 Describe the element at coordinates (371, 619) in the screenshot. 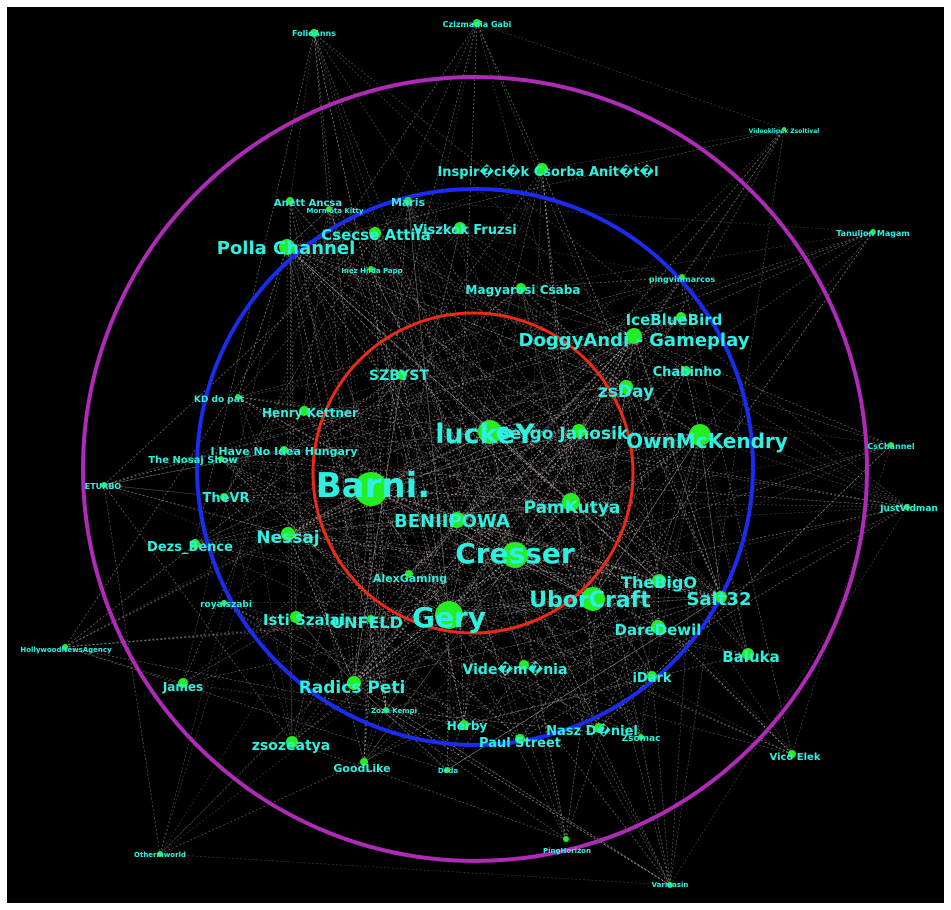

I see `node-unfeld` at that location.